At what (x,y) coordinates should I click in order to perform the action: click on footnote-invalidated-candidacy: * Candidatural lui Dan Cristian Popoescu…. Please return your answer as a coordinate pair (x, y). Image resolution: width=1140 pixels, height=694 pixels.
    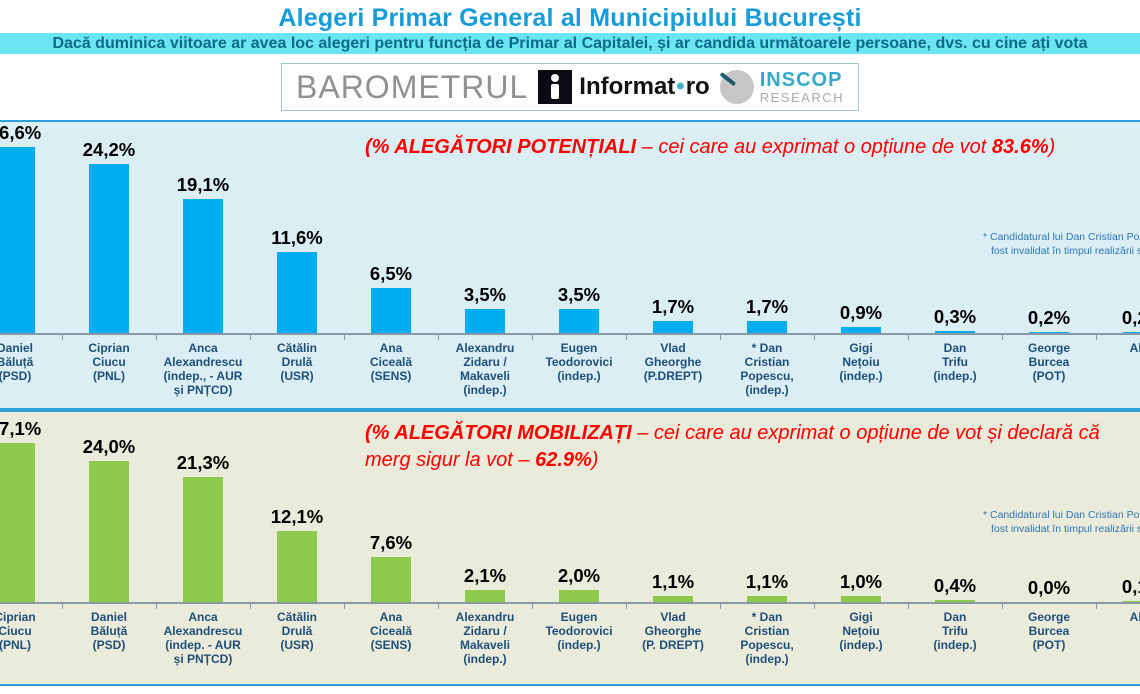
    Looking at the image, I should click on (1061, 244).